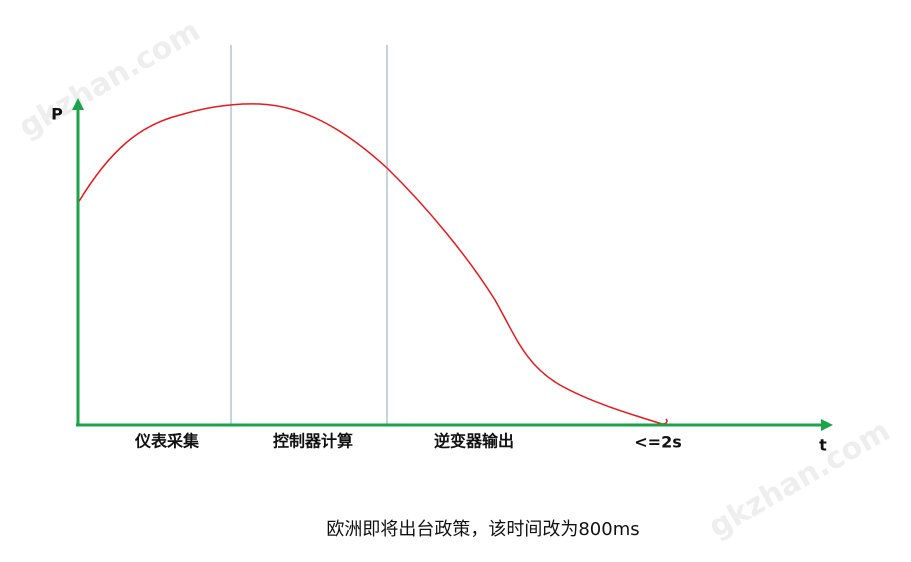  Describe the element at coordinates (57, 114) in the screenshot. I see `y-axis-label: P` at that location.